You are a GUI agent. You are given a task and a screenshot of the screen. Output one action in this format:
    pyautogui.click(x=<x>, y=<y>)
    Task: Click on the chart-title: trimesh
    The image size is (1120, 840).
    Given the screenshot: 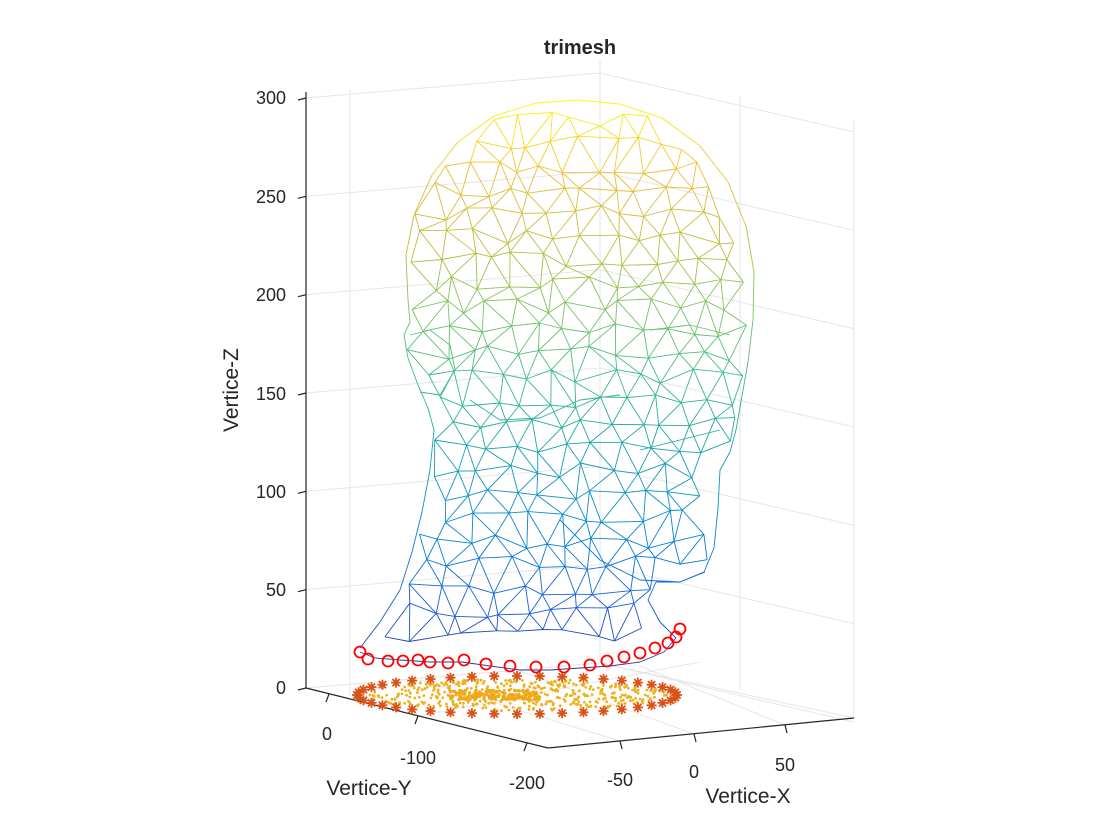 What is the action you would take?
    pyautogui.click(x=580, y=48)
    